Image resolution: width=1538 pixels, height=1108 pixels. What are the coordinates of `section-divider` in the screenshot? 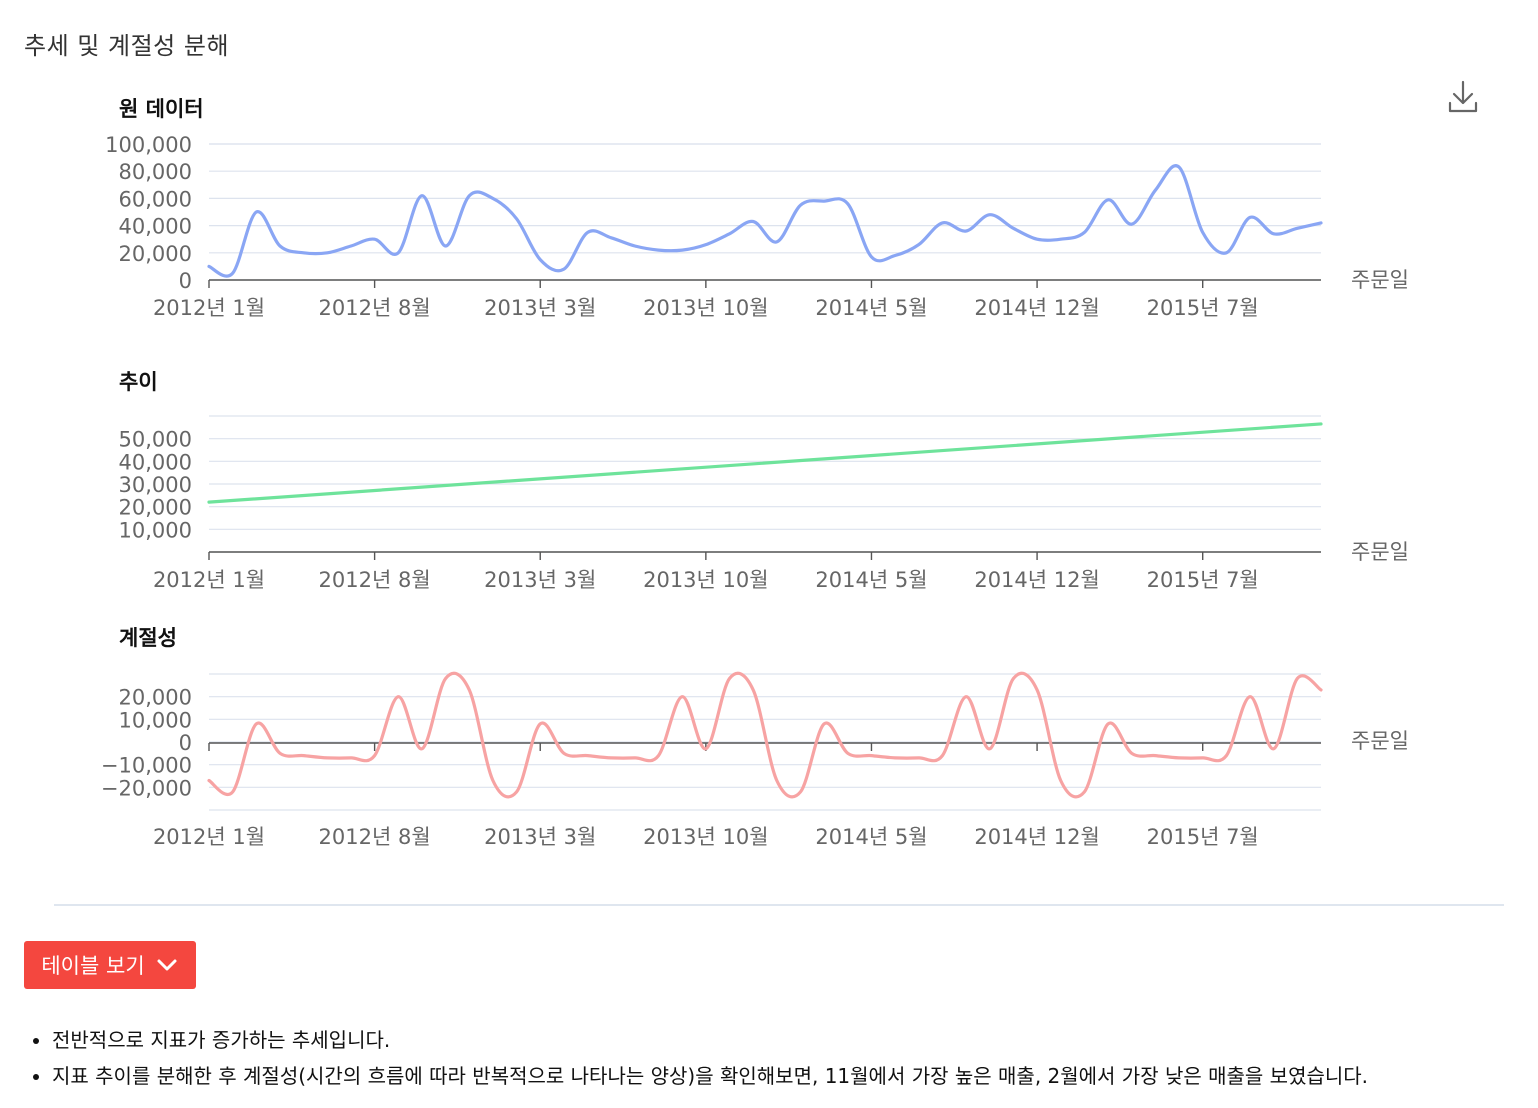 It's located at (779, 905).